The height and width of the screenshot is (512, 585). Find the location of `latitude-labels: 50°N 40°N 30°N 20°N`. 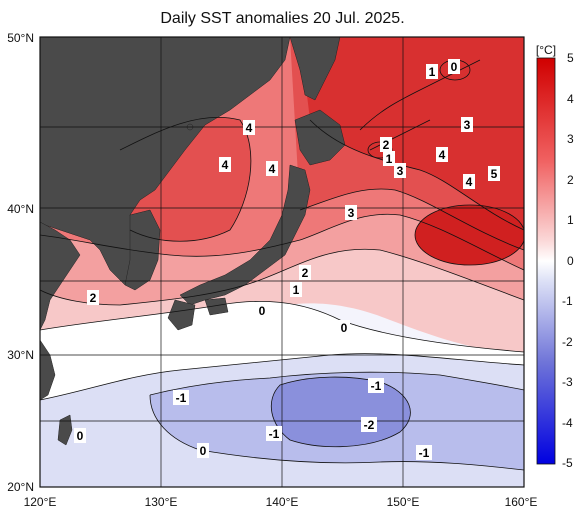

latitude-labels: 50°N 40°N 30°N 20°N is located at coordinates (20, 262).